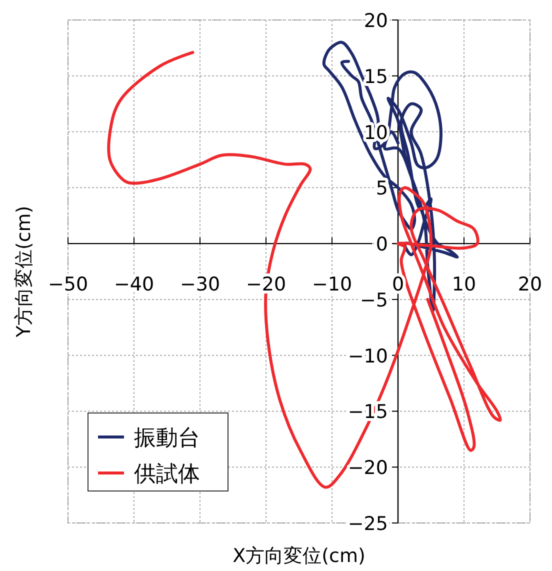  I want to click on y-tick-label: 0, so click(382, 245).